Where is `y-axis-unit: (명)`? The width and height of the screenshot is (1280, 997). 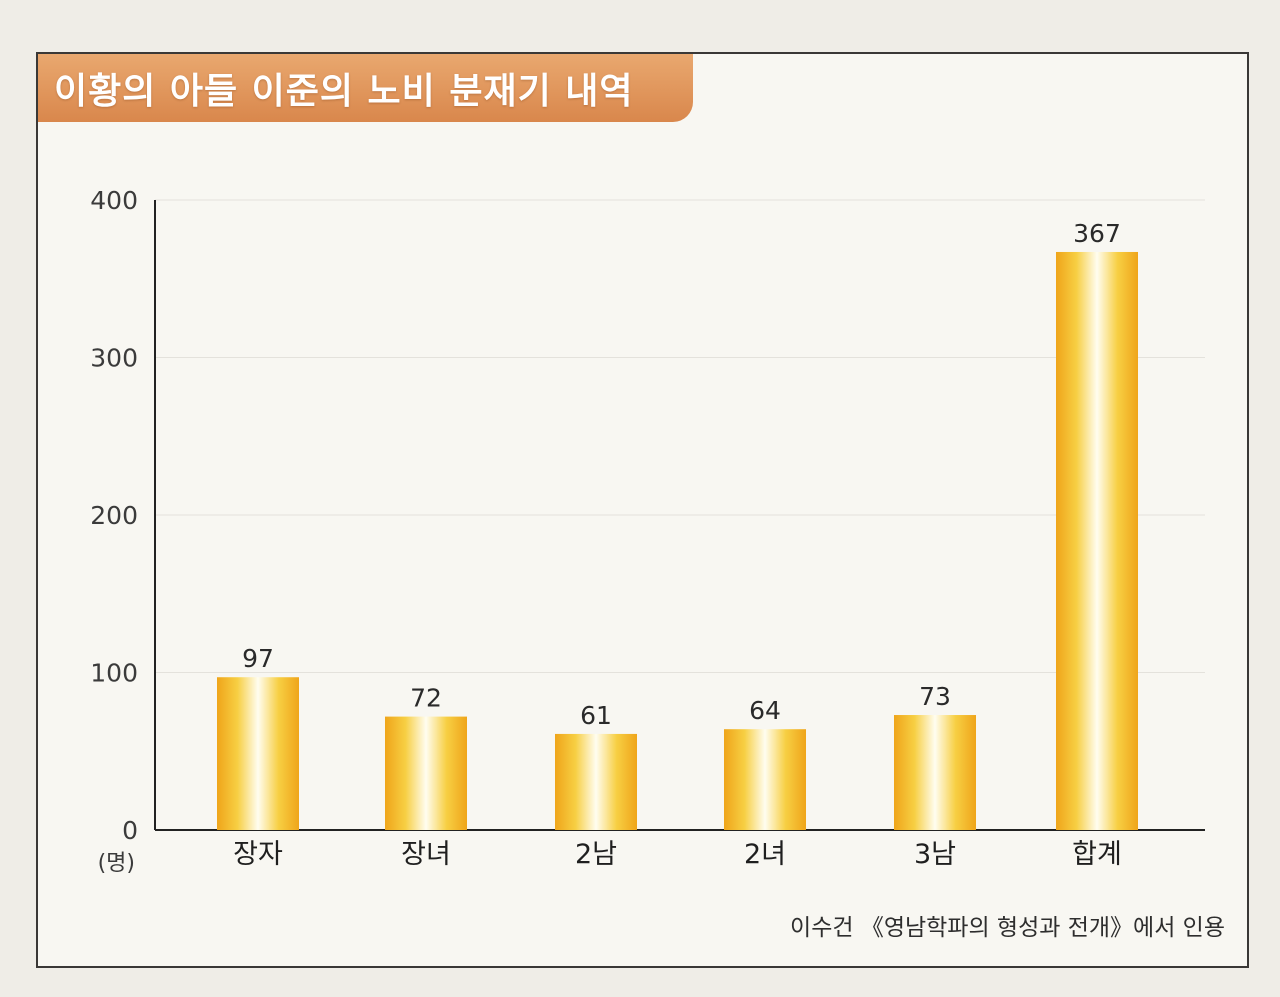
y-axis-unit: (명) is located at coordinates (116, 863).